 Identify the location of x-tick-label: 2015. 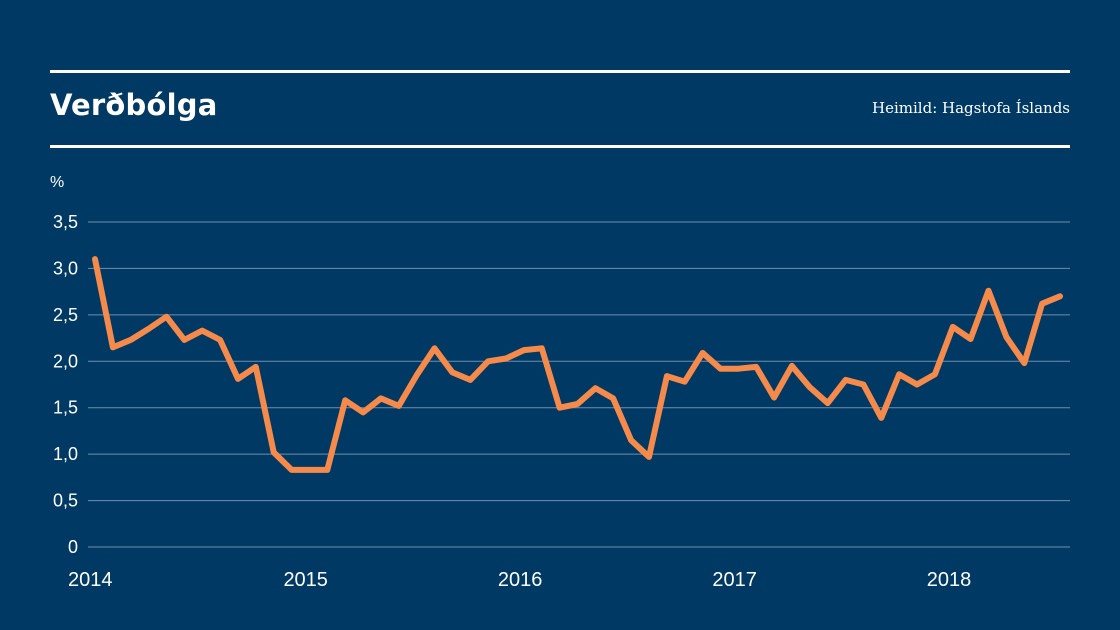
(305, 580).